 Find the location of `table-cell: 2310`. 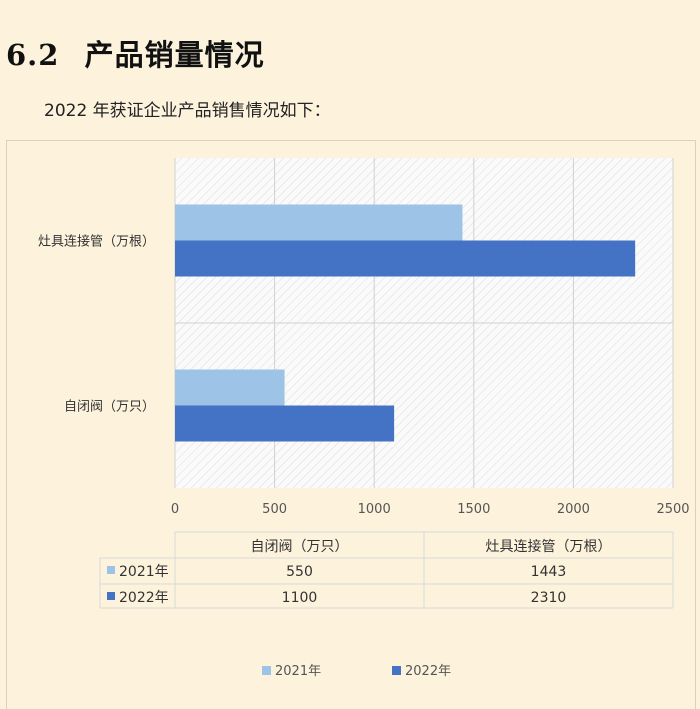

table-cell: 2310 is located at coordinates (549, 598).